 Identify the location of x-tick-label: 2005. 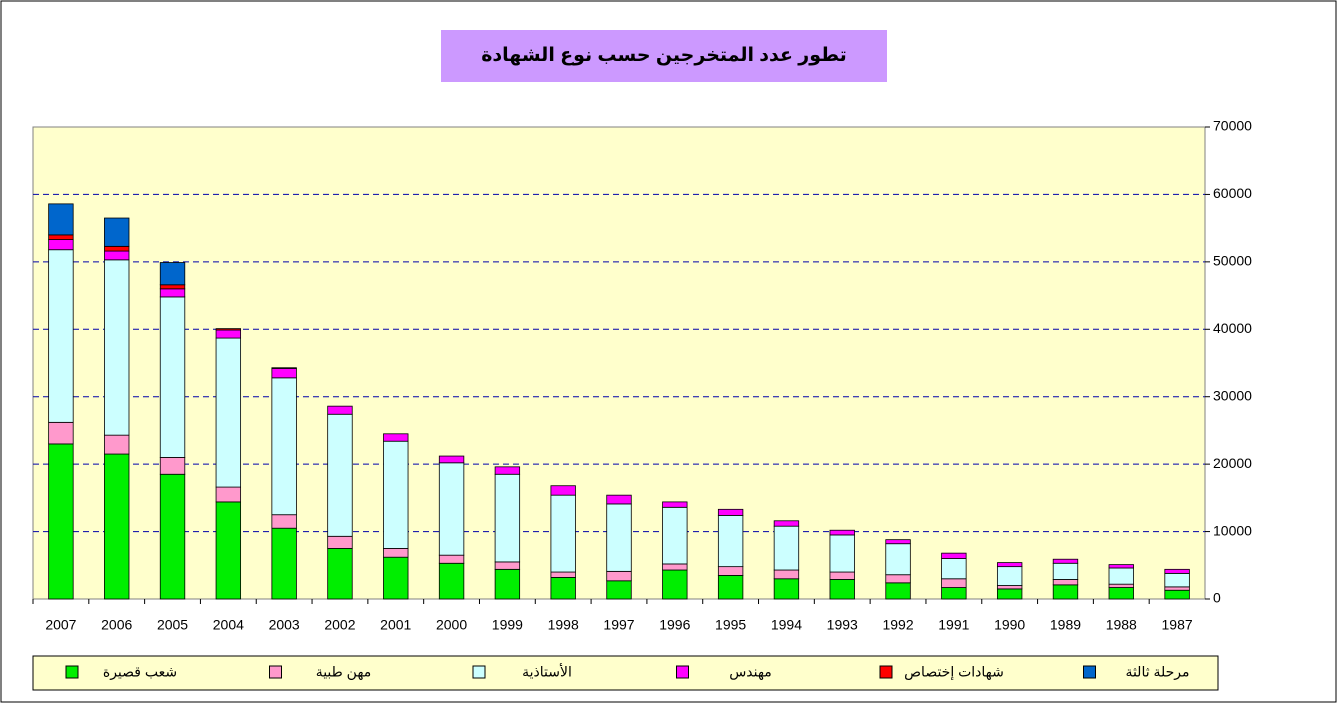
(172, 625).